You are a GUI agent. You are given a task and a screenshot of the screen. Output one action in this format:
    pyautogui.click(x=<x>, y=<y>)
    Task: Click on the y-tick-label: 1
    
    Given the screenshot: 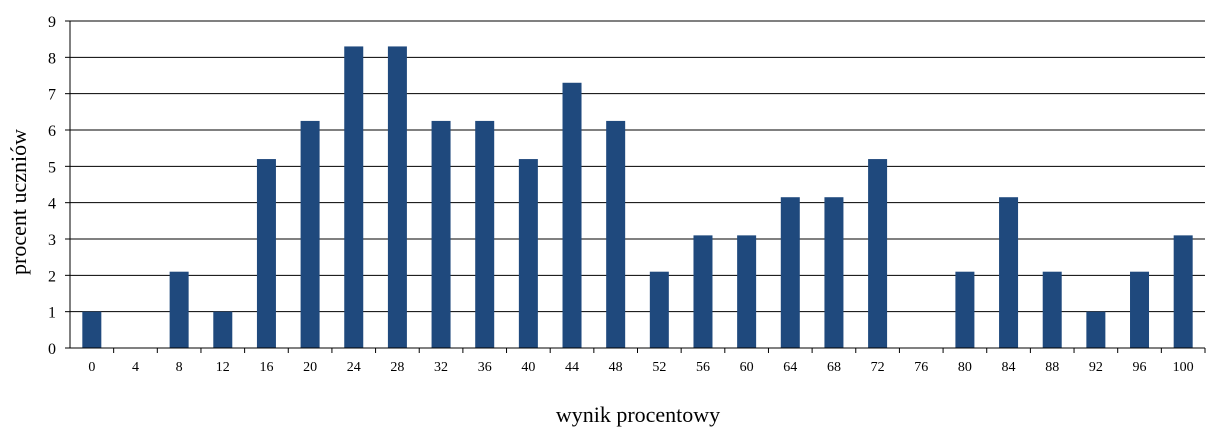 What is the action you would take?
    pyautogui.click(x=52, y=313)
    